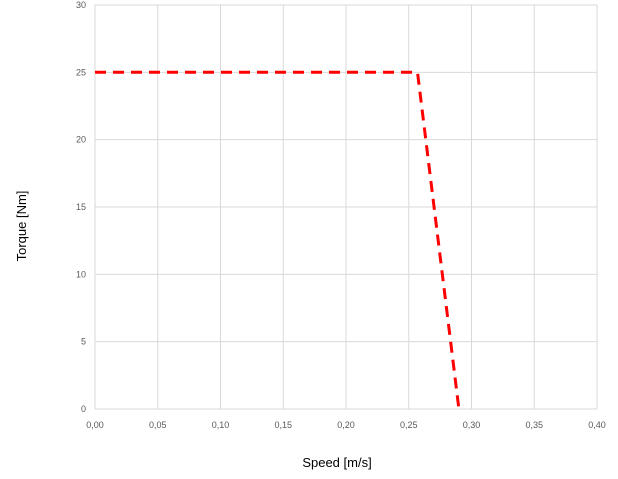 The height and width of the screenshot is (479, 618). Describe the element at coordinates (83, 342) in the screenshot. I see `y-tick-label: 5` at that location.